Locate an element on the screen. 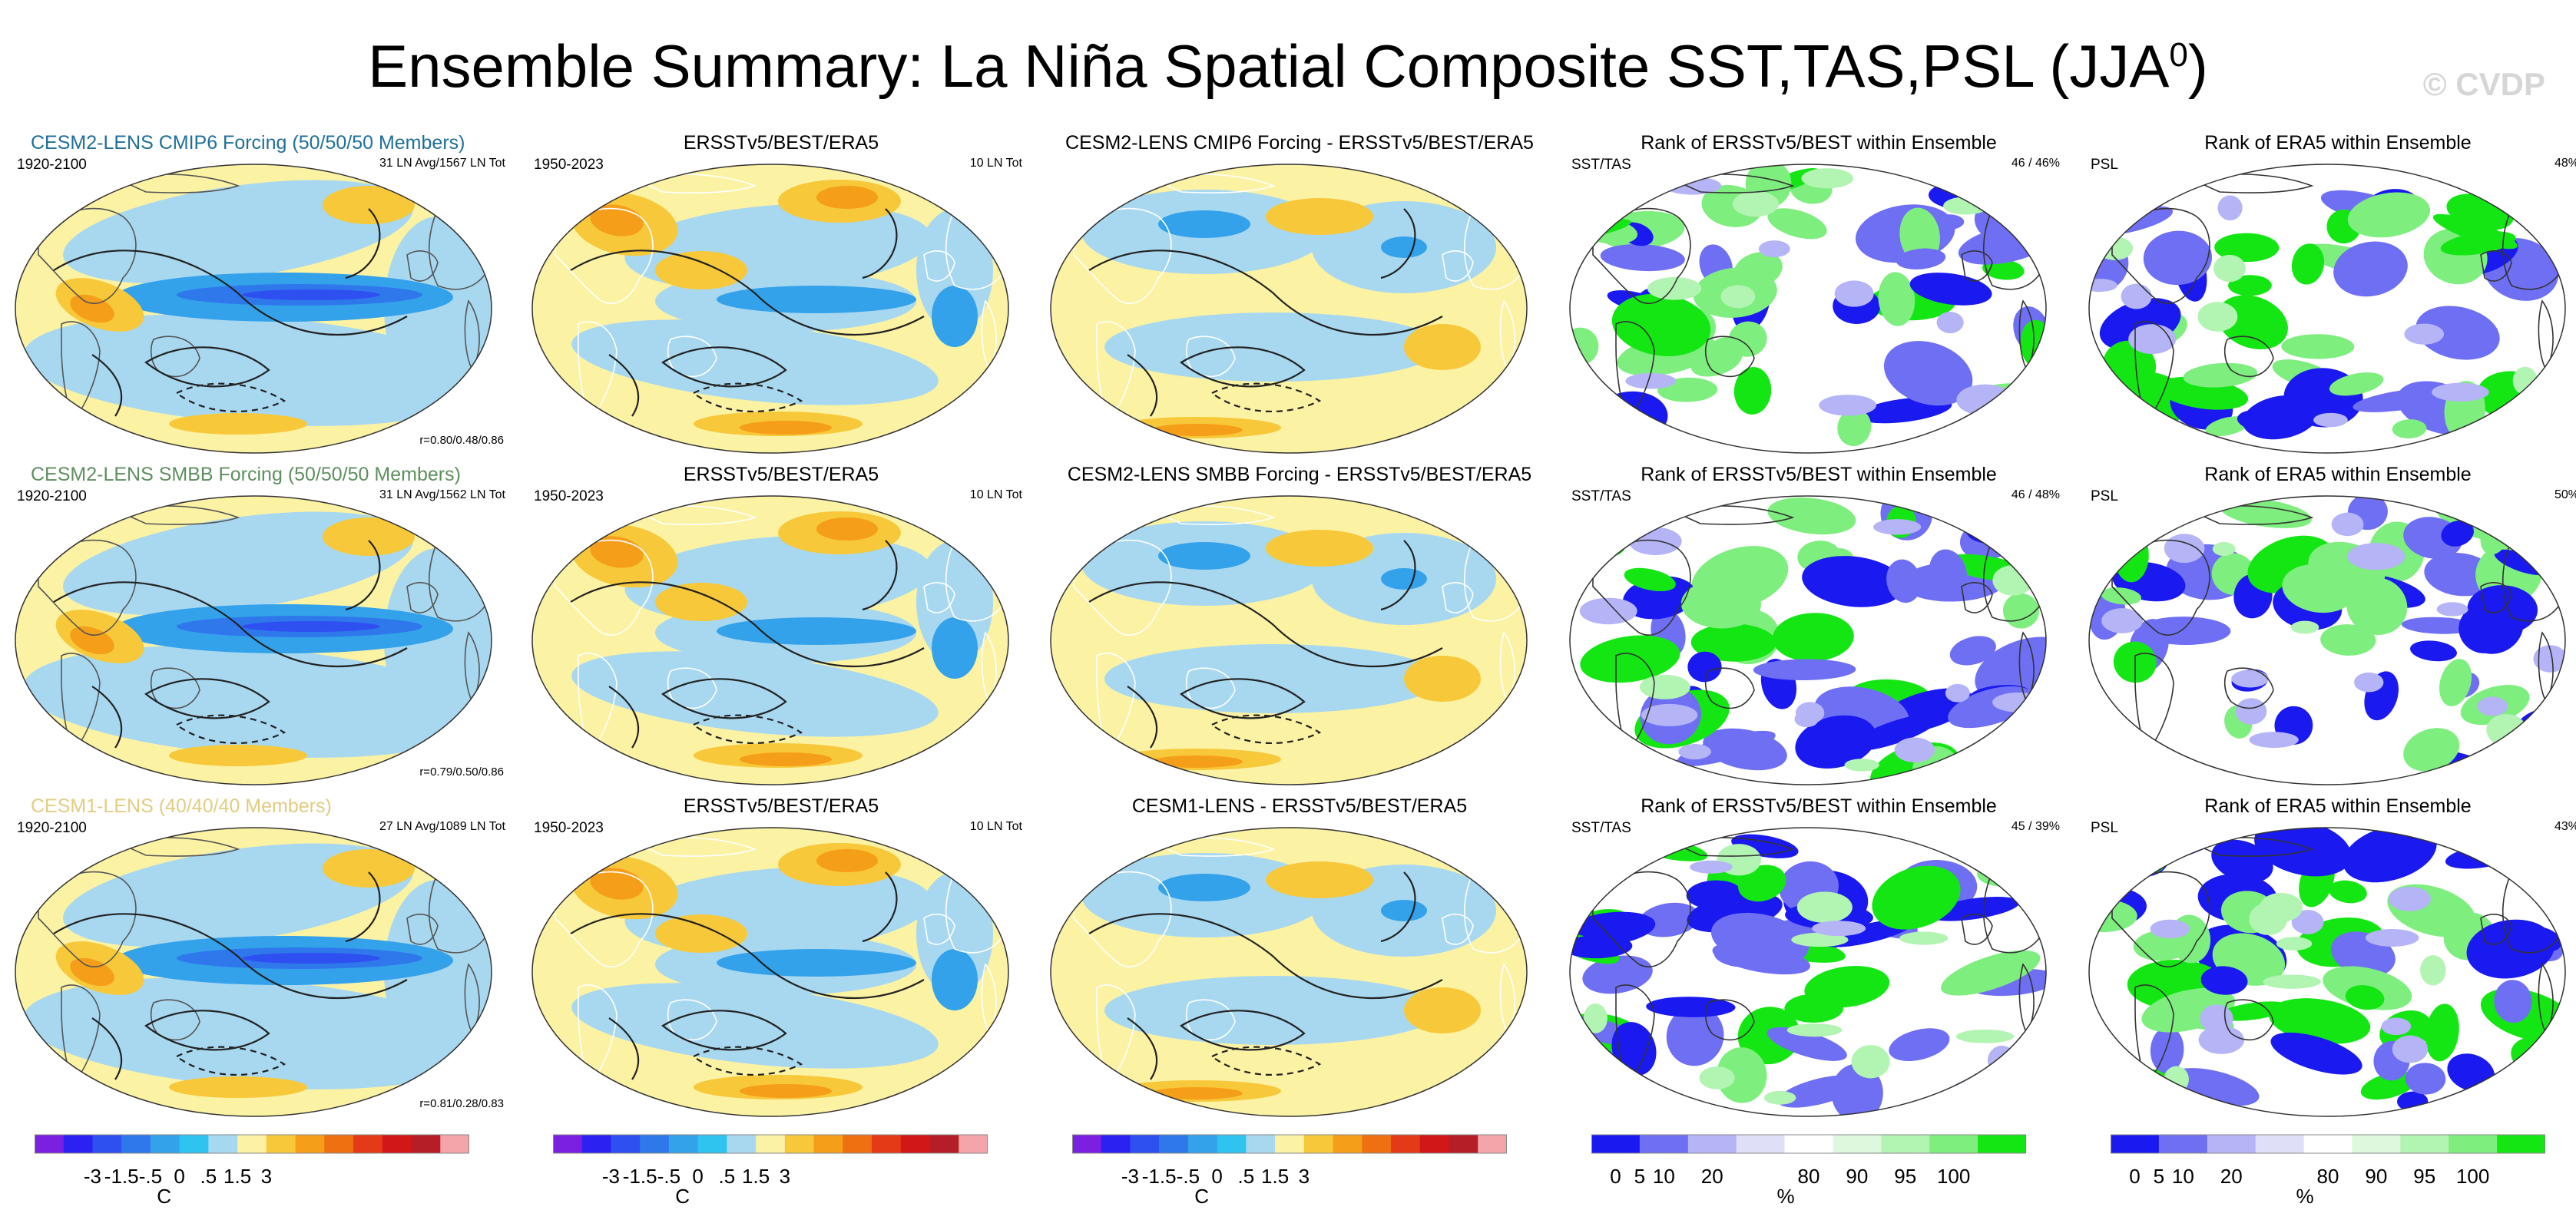 The width and height of the screenshot is (2576, 1220). event-count-label: 10 LN Tot is located at coordinates (995, 163).